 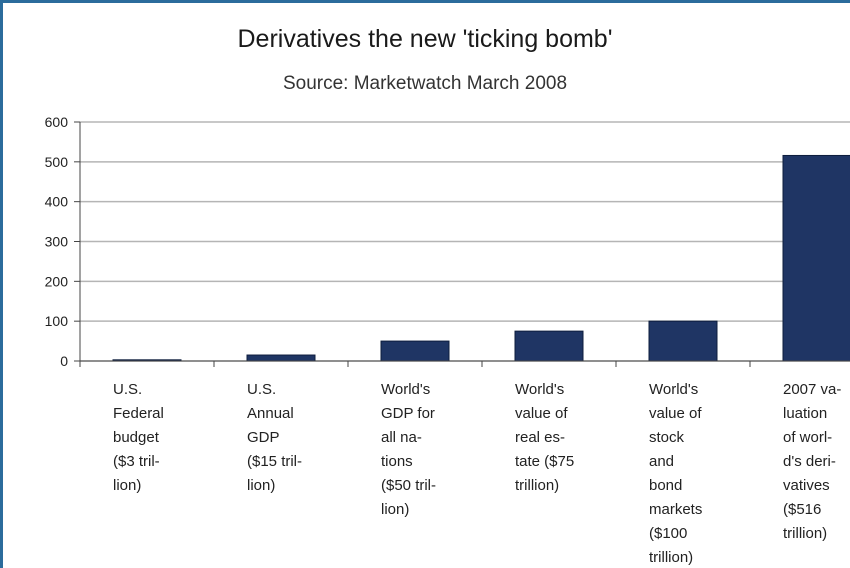 I want to click on y-tick-label: 0, so click(x=64, y=361).